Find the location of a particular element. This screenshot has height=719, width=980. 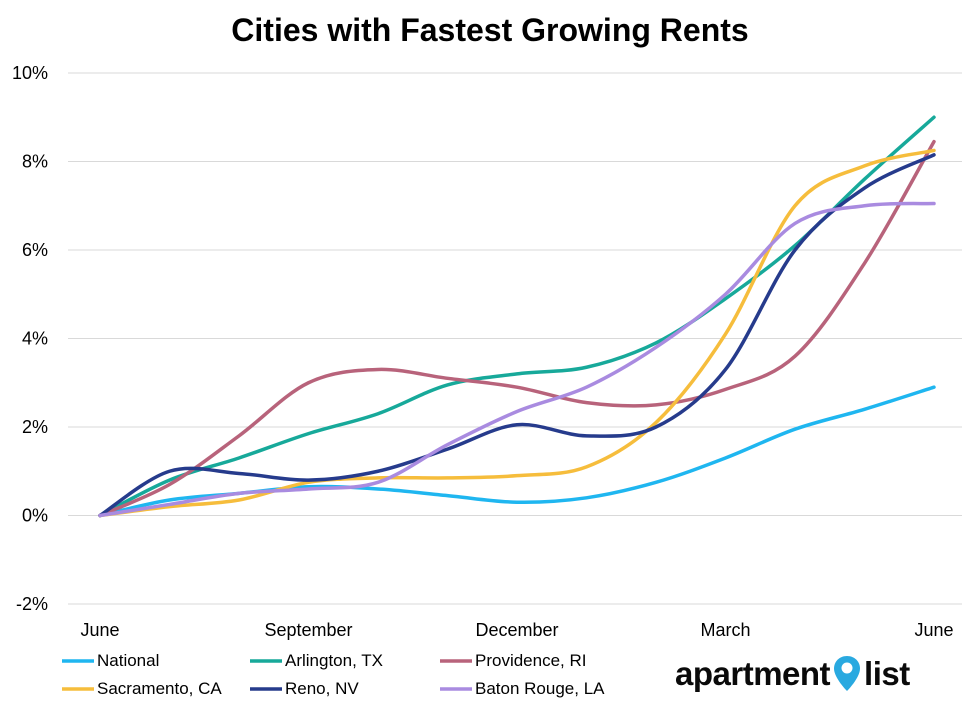

x-tick-label: December is located at coordinates (516, 630).